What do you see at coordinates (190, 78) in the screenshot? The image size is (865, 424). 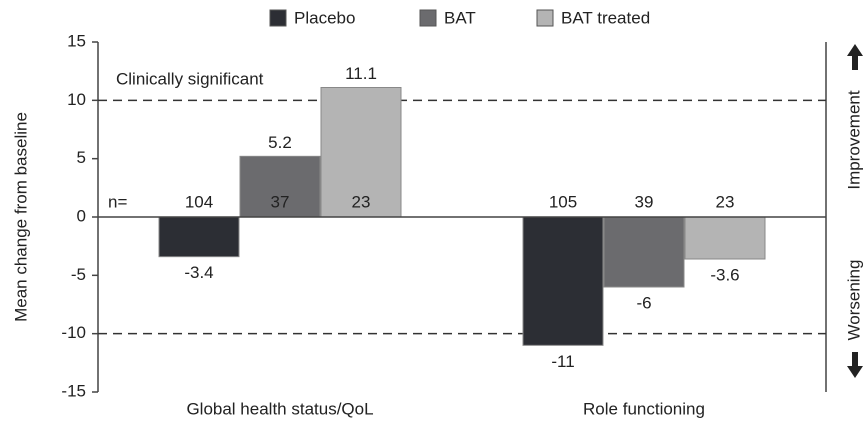 I see `annotation: Clinically significant` at bounding box center [190, 78].